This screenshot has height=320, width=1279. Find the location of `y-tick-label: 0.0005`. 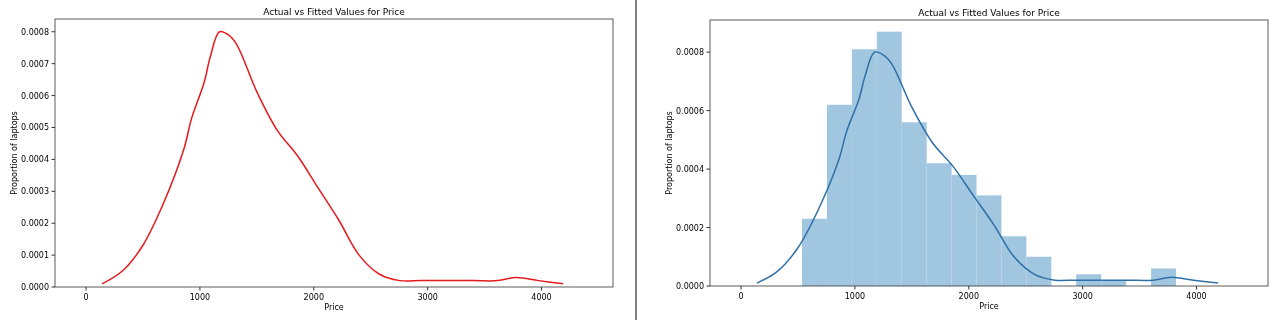

y-tick-label: 0.0005 is located at coordinates (35, 128).